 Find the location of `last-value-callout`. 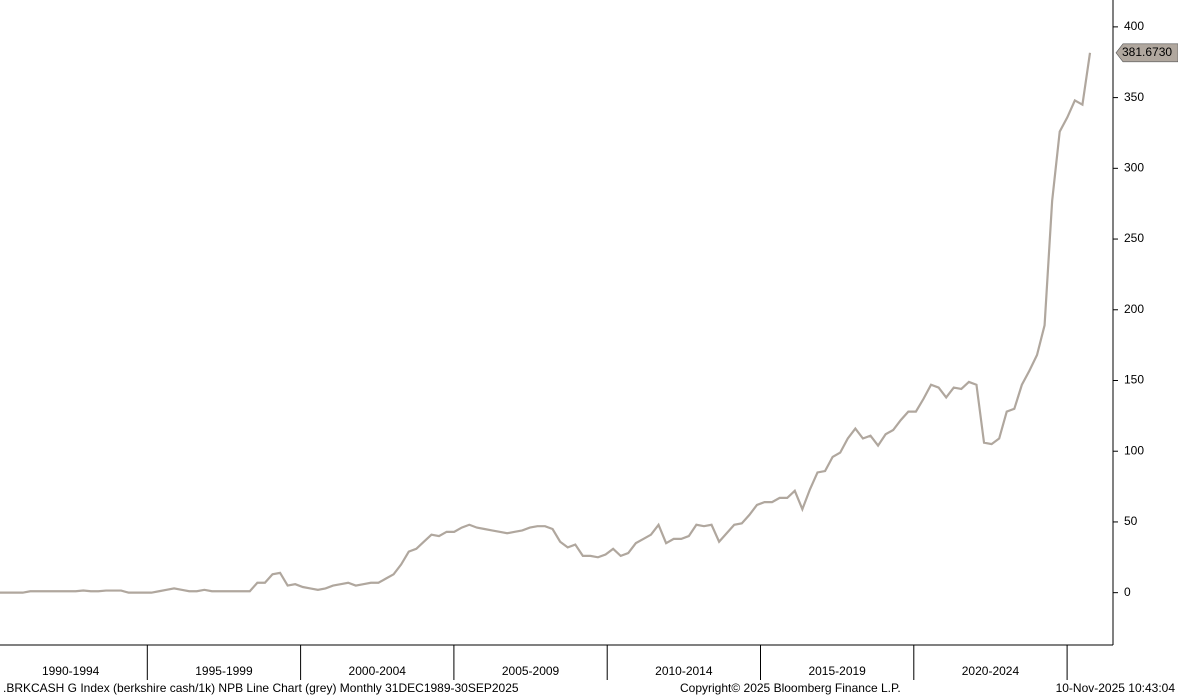

last-value-callout is located at coordinates (1146, 53).